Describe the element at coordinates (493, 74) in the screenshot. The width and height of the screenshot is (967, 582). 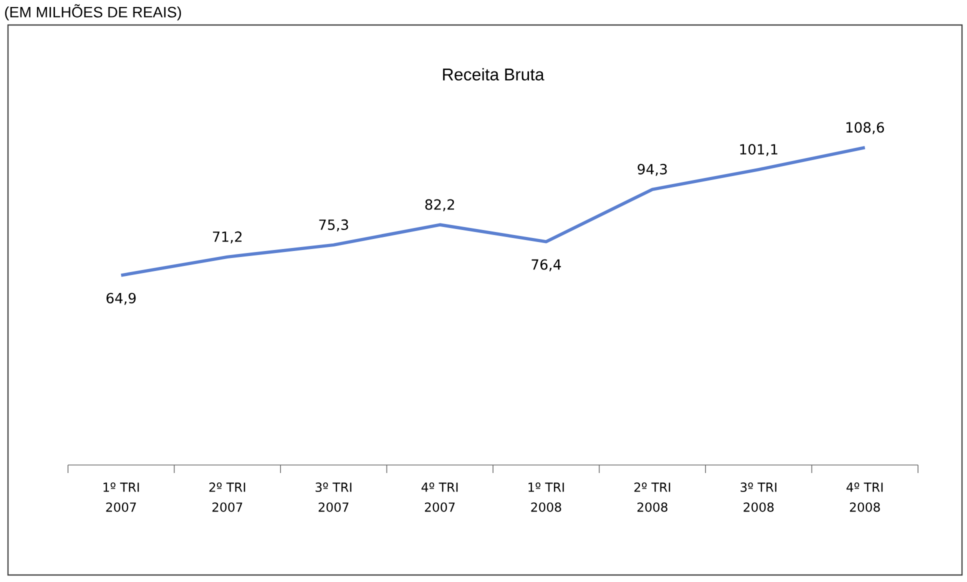
I see `chart-title: Receita Bruta` at that location.